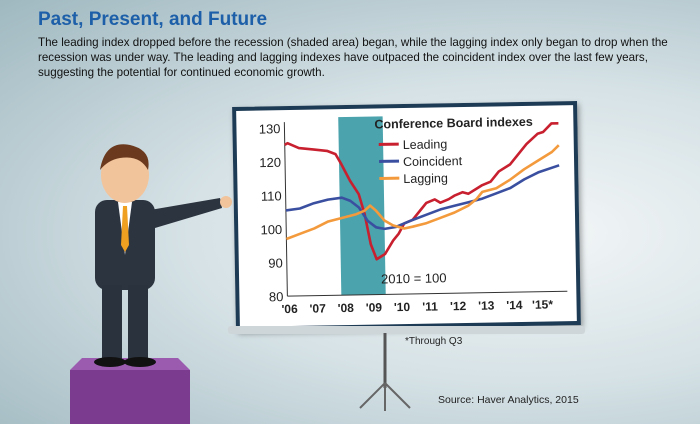  Describe the element at coordinates (271, 195) in the screenshot. I see `y-tick-label: 110` at that location.